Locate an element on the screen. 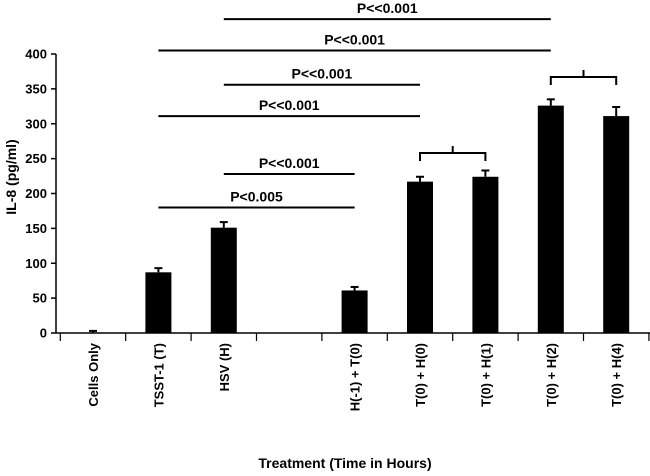 Image resolution: width=650 pixels, height=476 pixels. y-tick-label: 300 is located at coordinates (36, 123).